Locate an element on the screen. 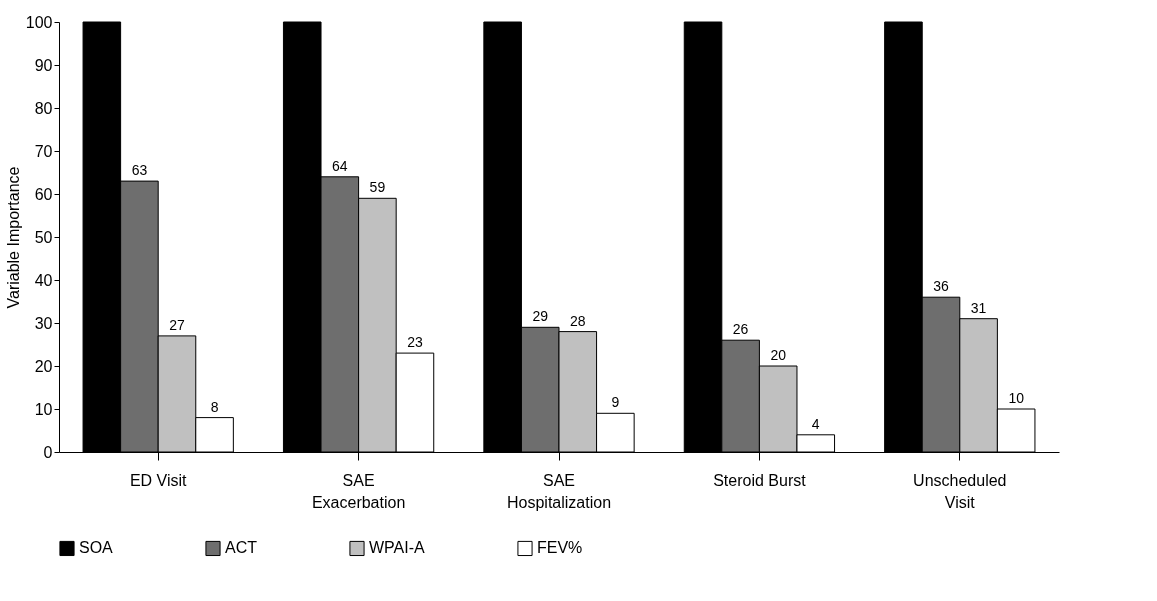  data-label: 36 is located at coordinates (941, 286).